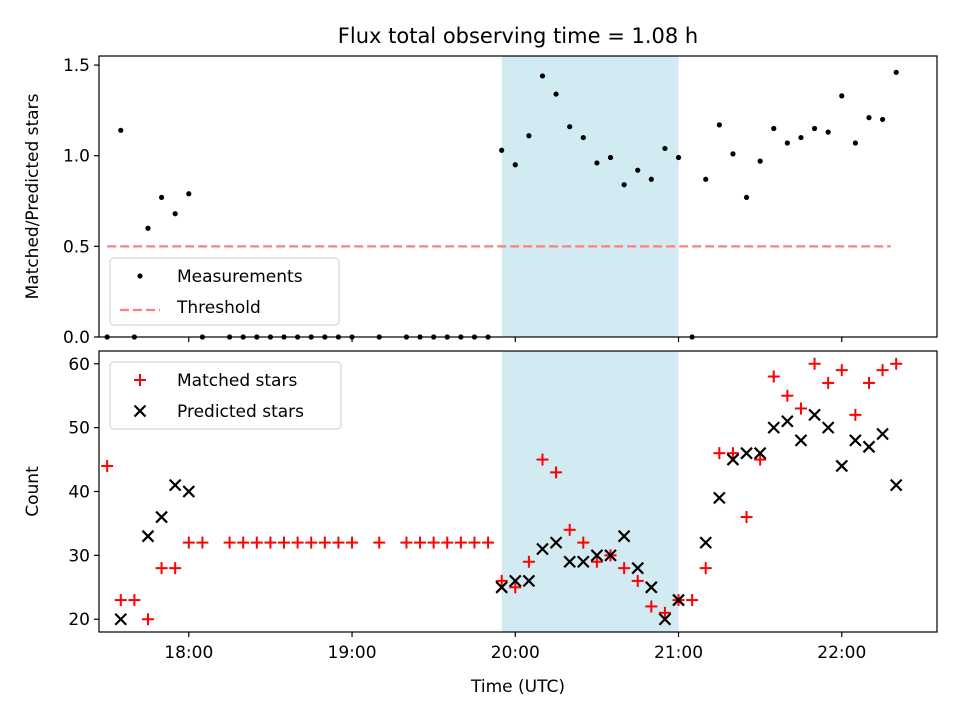 The height and width of the screenshot is (720, 960). I want to click on legend: Matched stars Predicted stars, so click(225, 395).